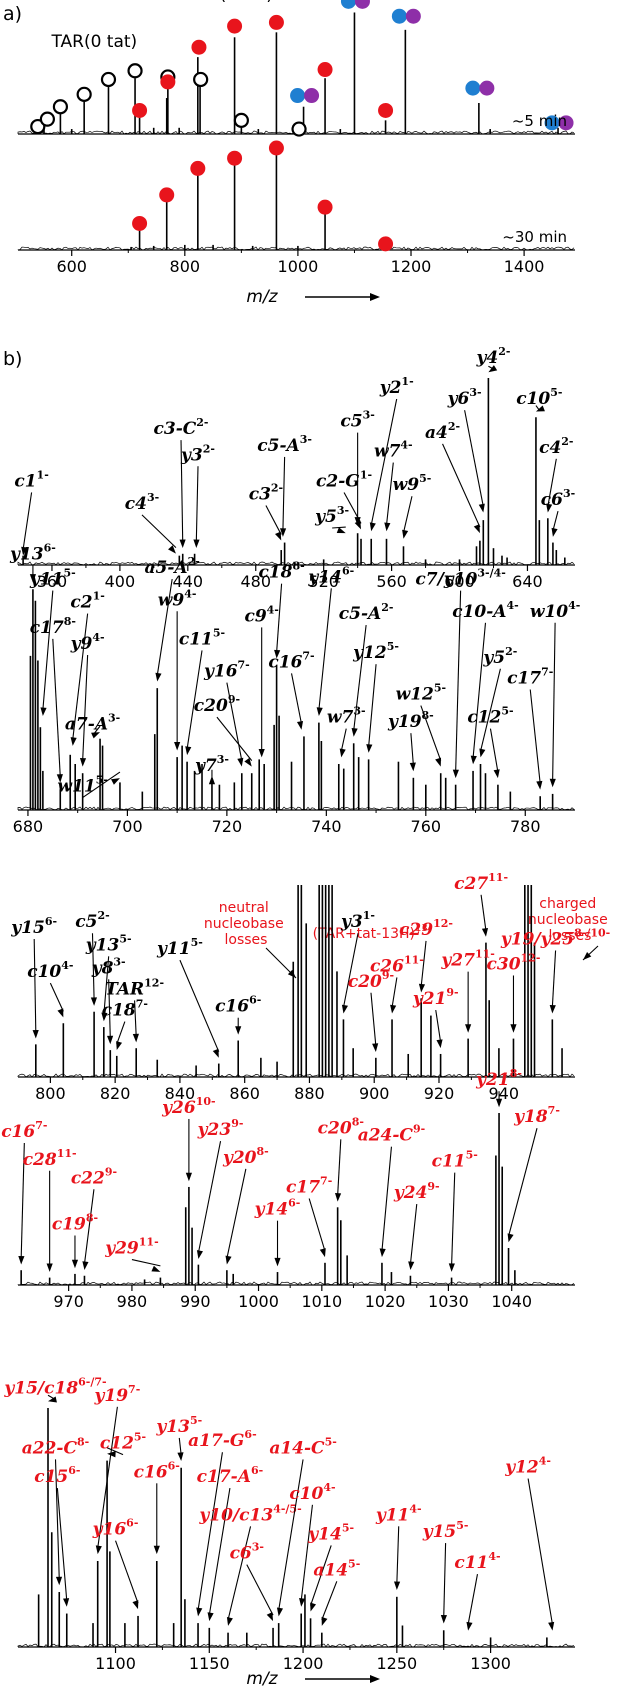 The height and width of the screenshot is (1697, 624). I want to click on time-annotation: ~30 min, so click(534, 237).